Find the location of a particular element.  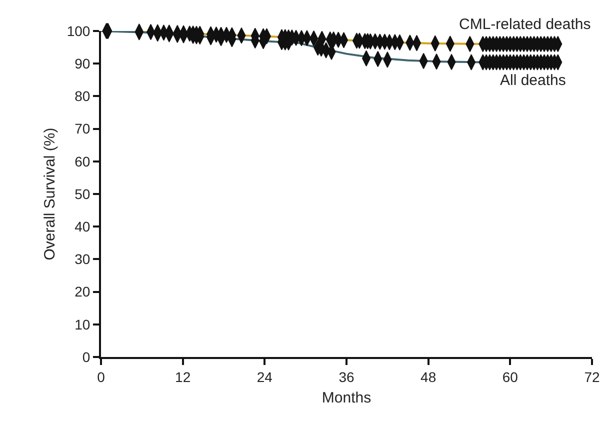

x-tick-label: 0 is located at coordinates (101, 376).